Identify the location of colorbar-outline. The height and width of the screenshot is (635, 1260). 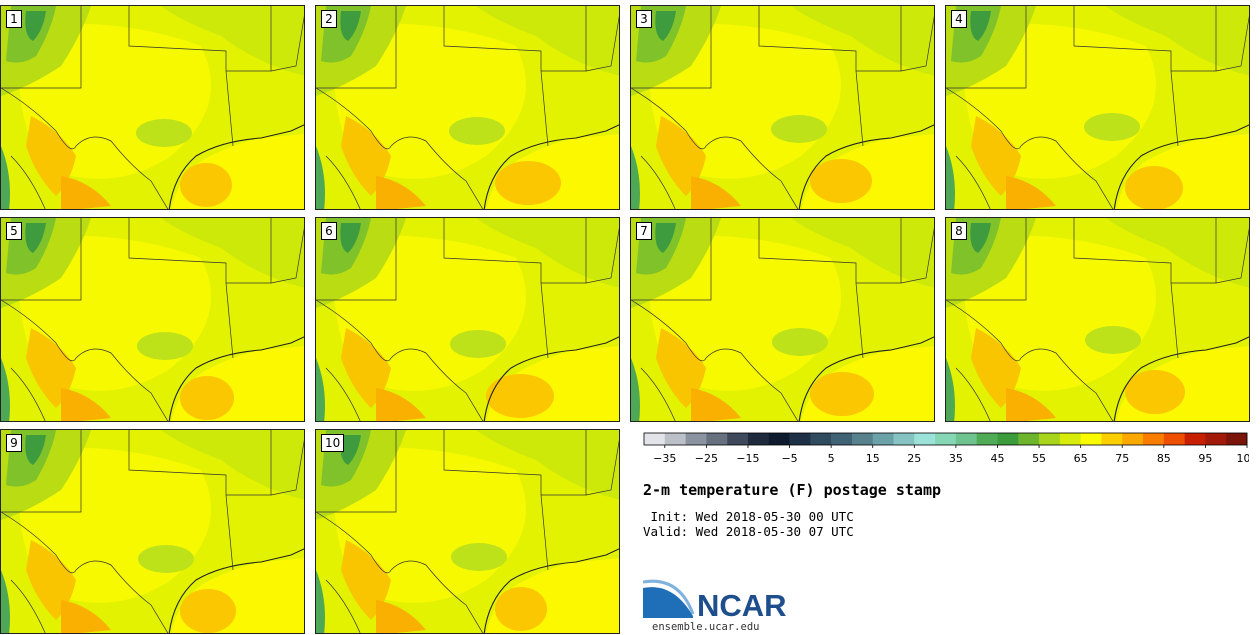
(945, 439).